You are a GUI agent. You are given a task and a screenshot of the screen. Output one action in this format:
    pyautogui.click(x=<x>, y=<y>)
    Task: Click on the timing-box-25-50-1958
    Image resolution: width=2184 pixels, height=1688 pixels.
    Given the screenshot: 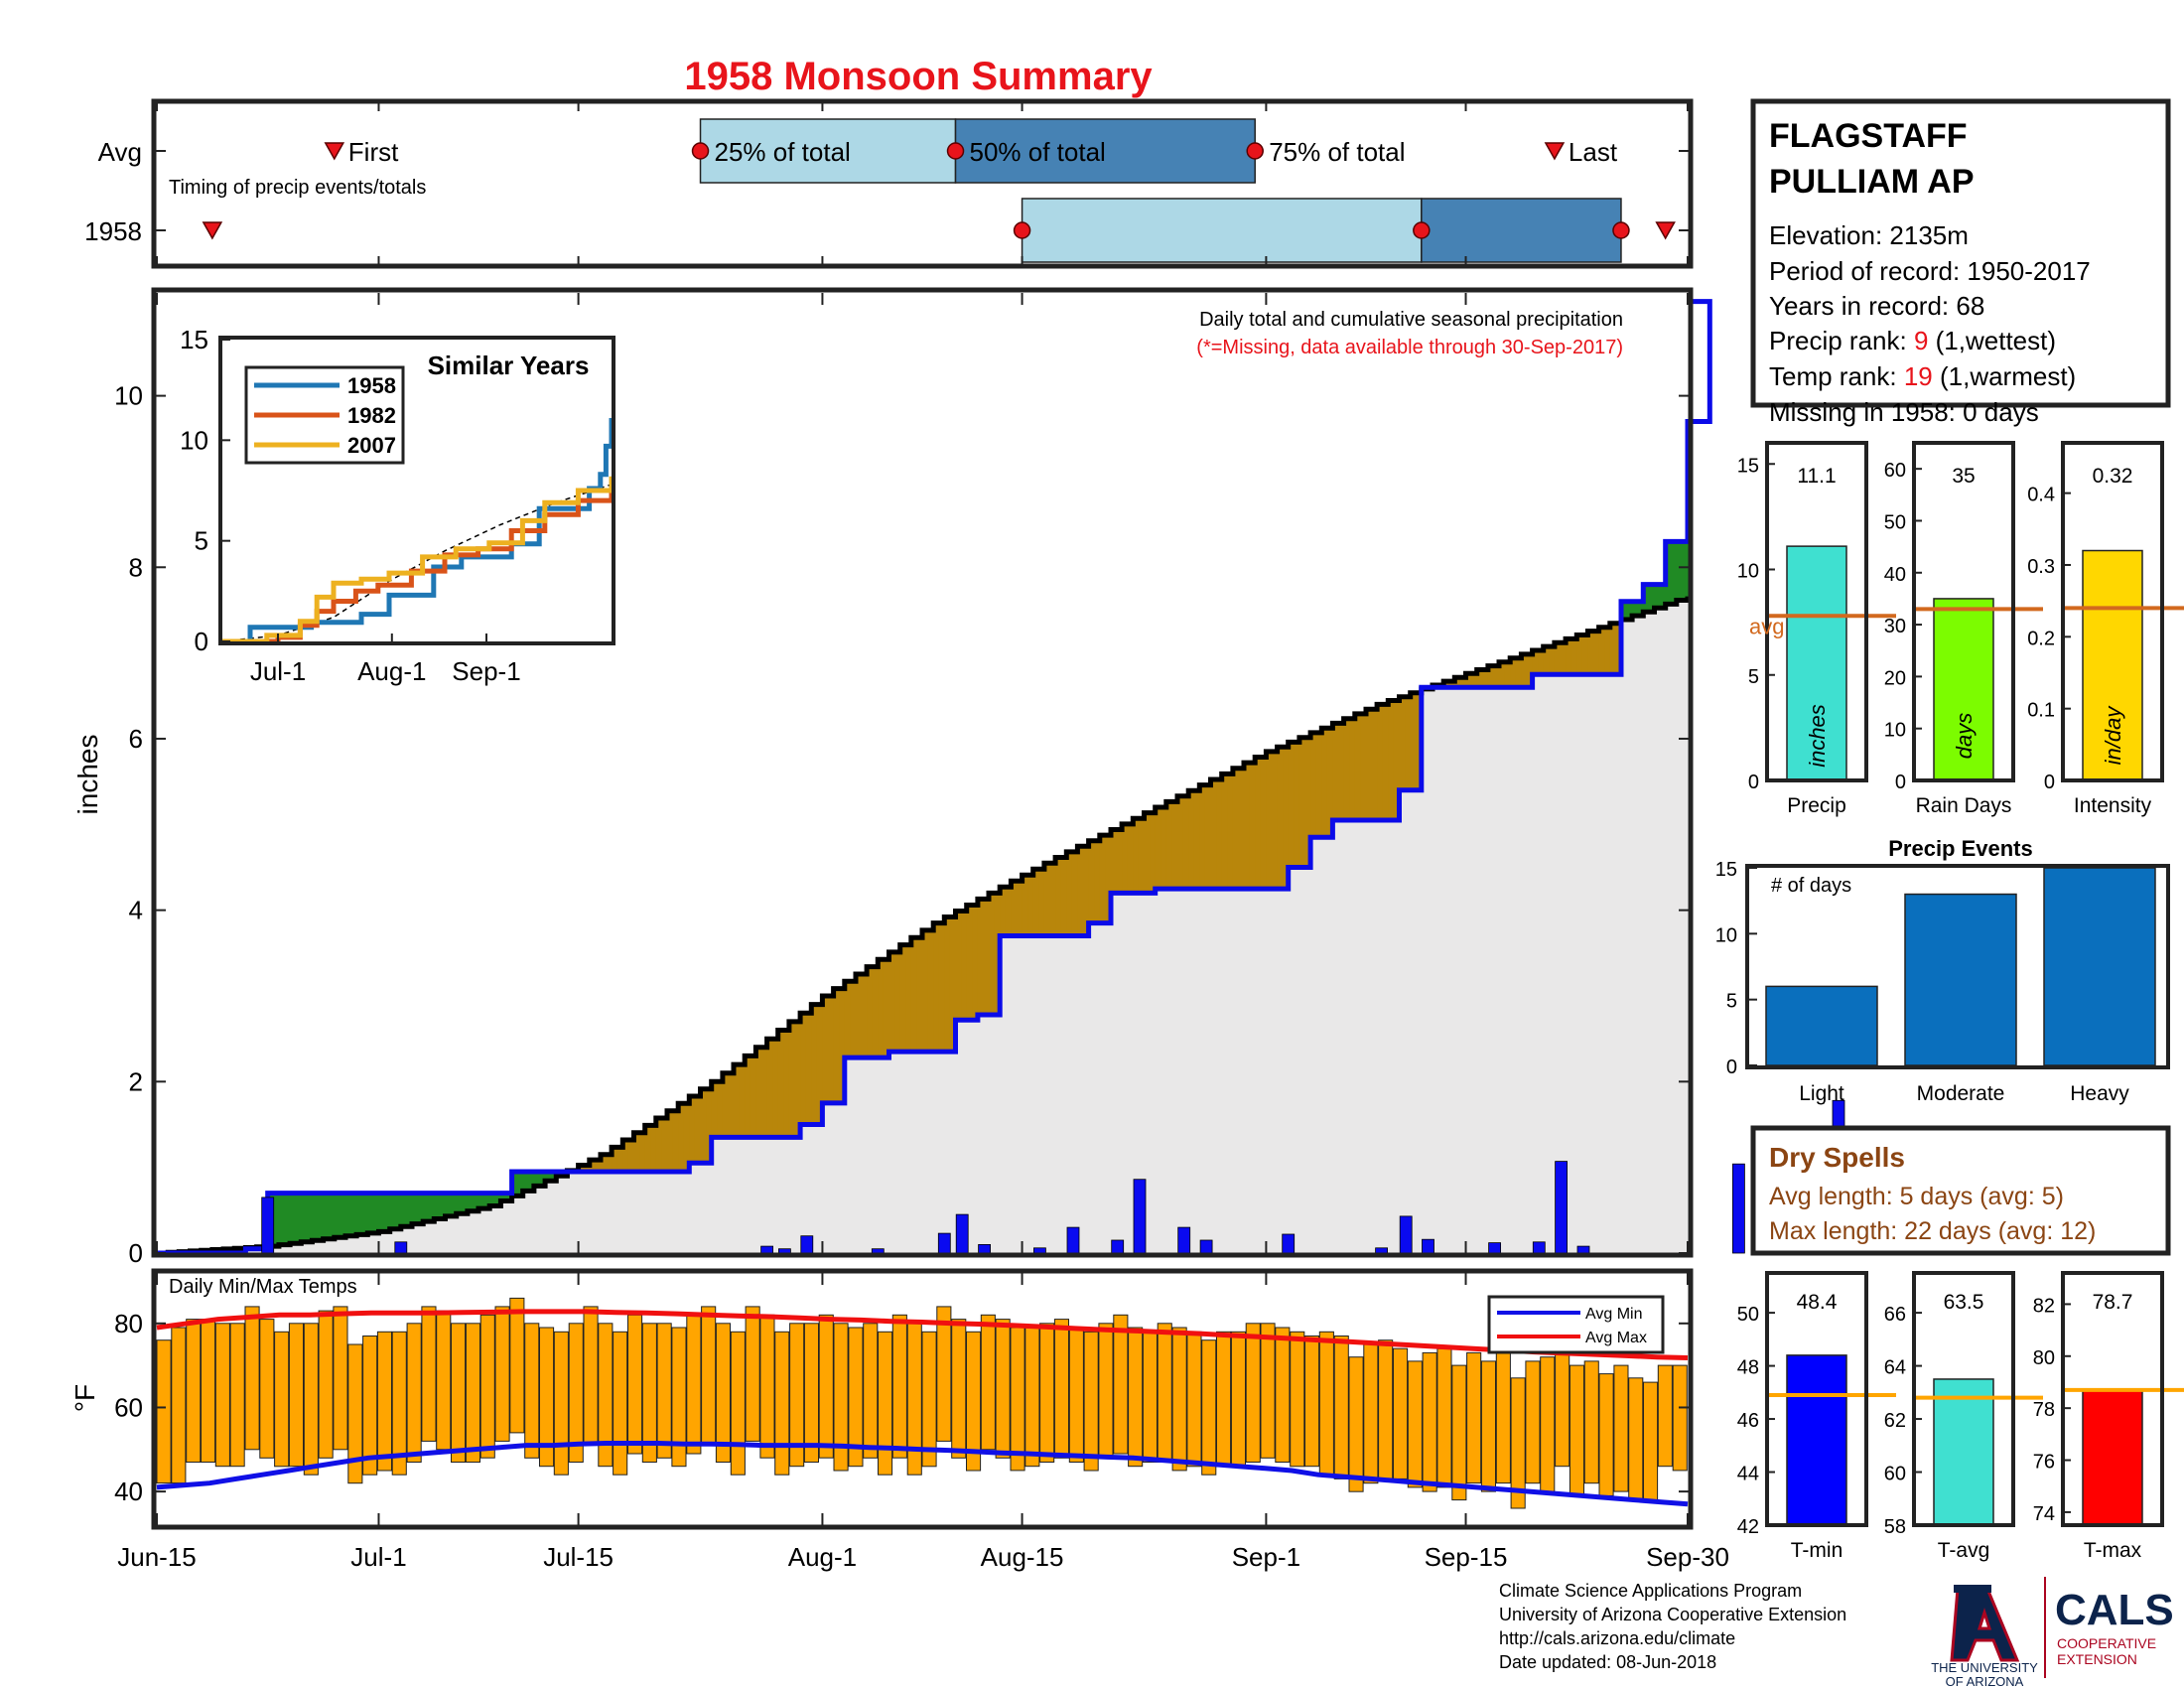 What is the action you would take?
    pyautogui.click(x=1222, y=230)
    